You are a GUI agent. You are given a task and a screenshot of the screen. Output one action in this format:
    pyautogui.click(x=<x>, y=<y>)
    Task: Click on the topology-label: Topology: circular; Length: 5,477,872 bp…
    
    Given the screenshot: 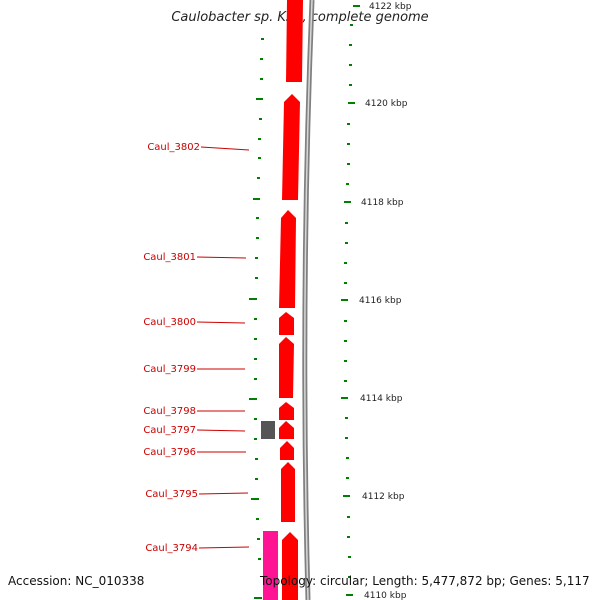 What is the action you would take?
    pyautogui.click(x=425, y=581)
    